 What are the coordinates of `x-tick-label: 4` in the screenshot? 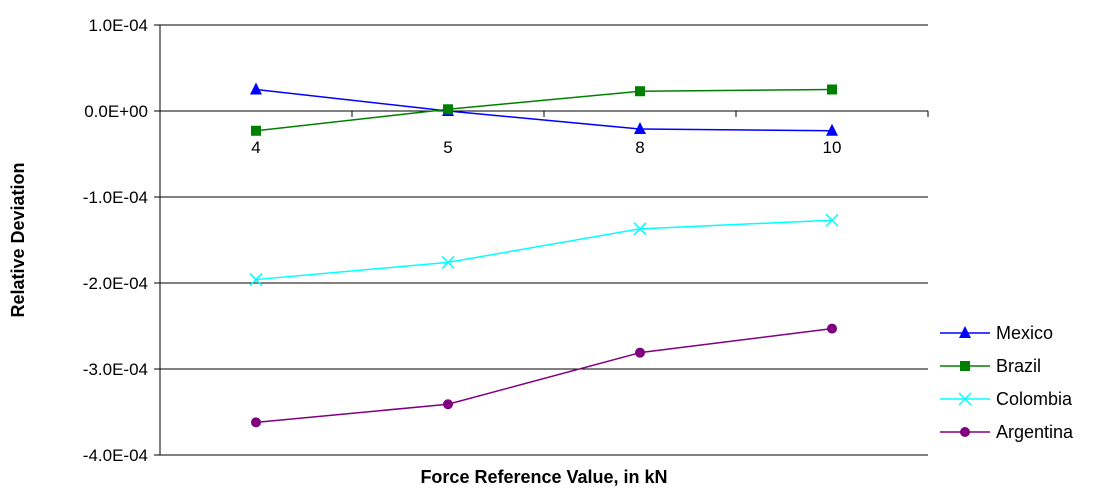 It's located at (255, 147).